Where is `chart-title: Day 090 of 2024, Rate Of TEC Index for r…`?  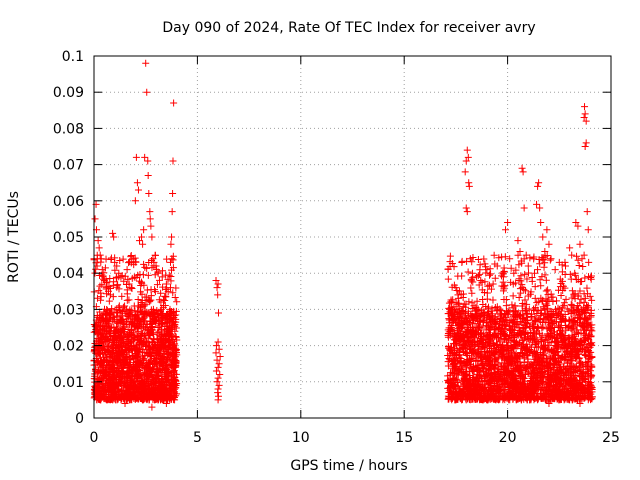
chart-title: Day 090 of 2024, Rate Of TEC Index for r… is located at coordinates (348, 28).